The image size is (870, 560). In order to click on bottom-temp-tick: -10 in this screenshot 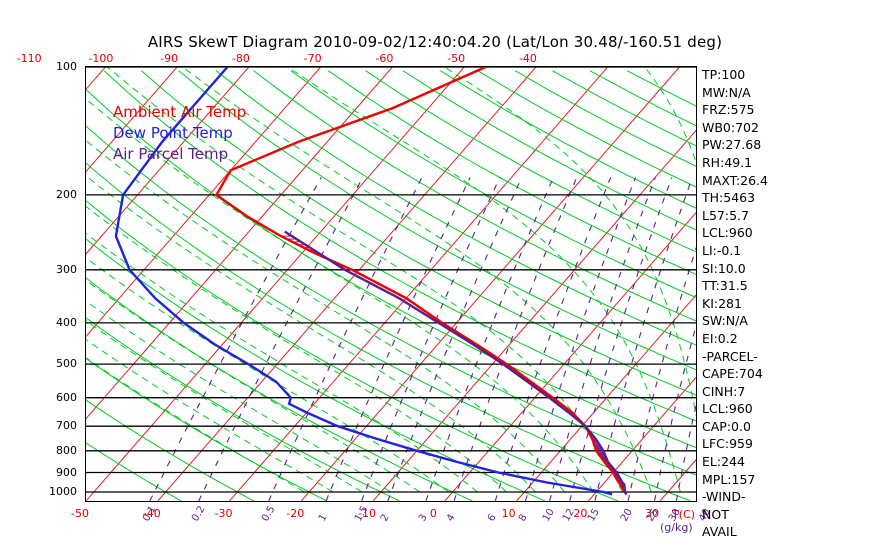, I will do `click(367, 513)`.